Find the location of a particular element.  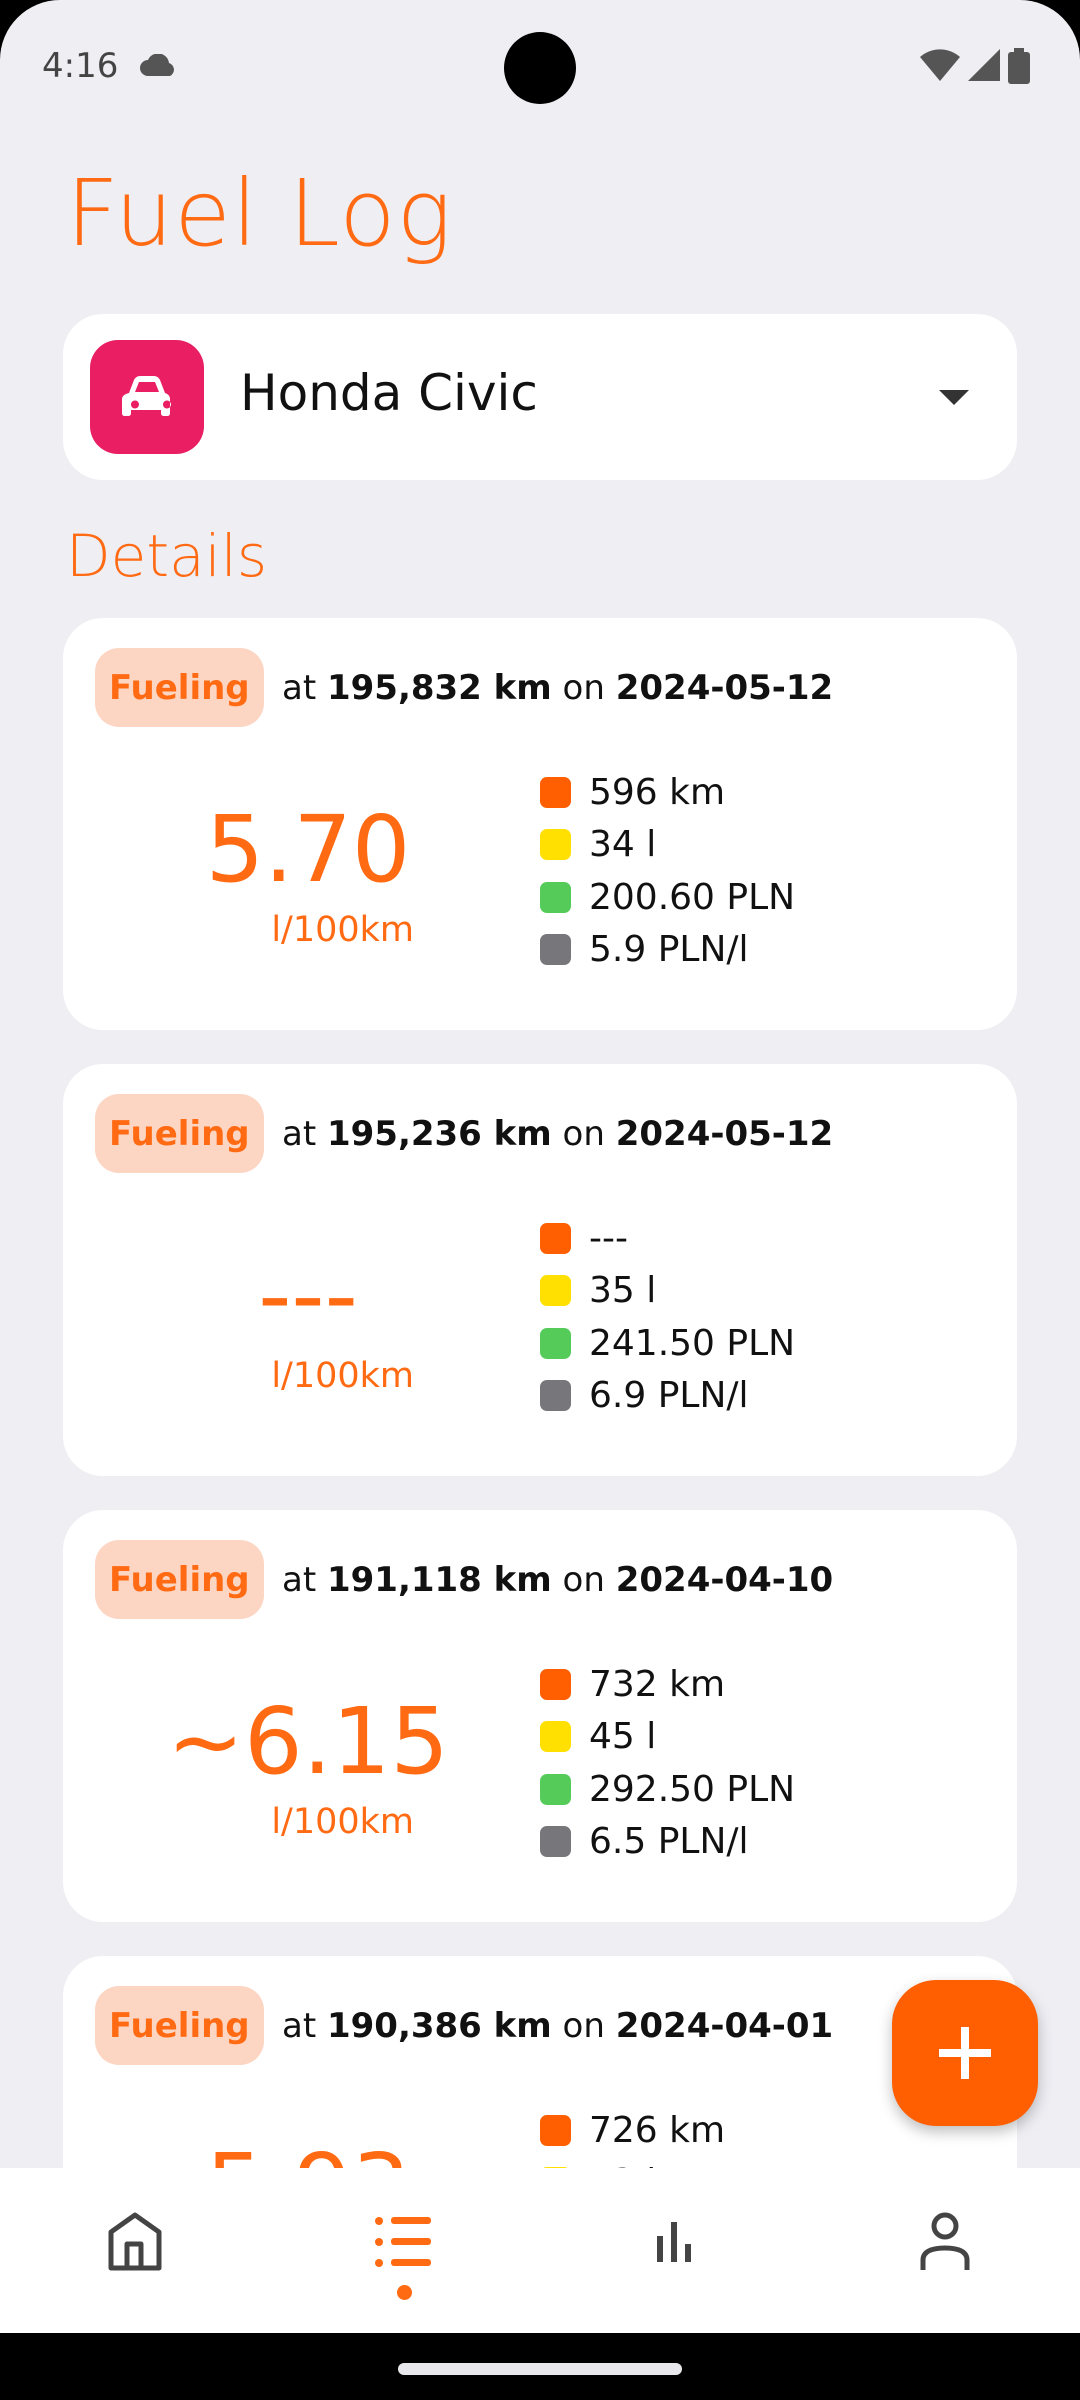

legend-volume: 34 l is located at coordinates (667, 845).